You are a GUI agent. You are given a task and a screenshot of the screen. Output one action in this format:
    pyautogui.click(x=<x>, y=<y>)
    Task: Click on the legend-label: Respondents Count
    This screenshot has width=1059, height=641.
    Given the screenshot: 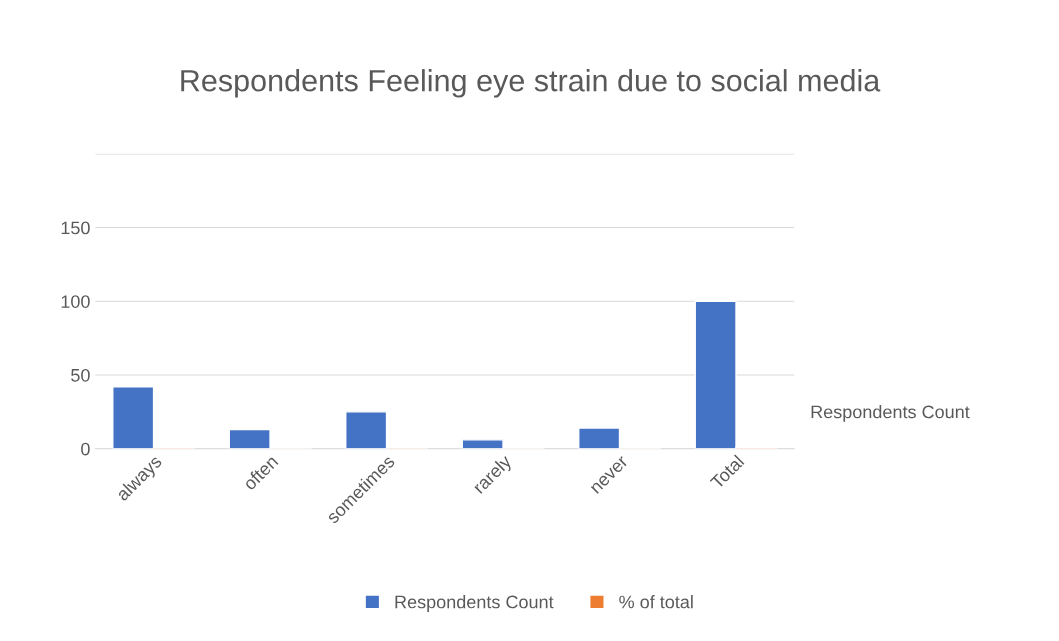 What is the action you would take?
    pyautogui.click(x=474, y=603)
    